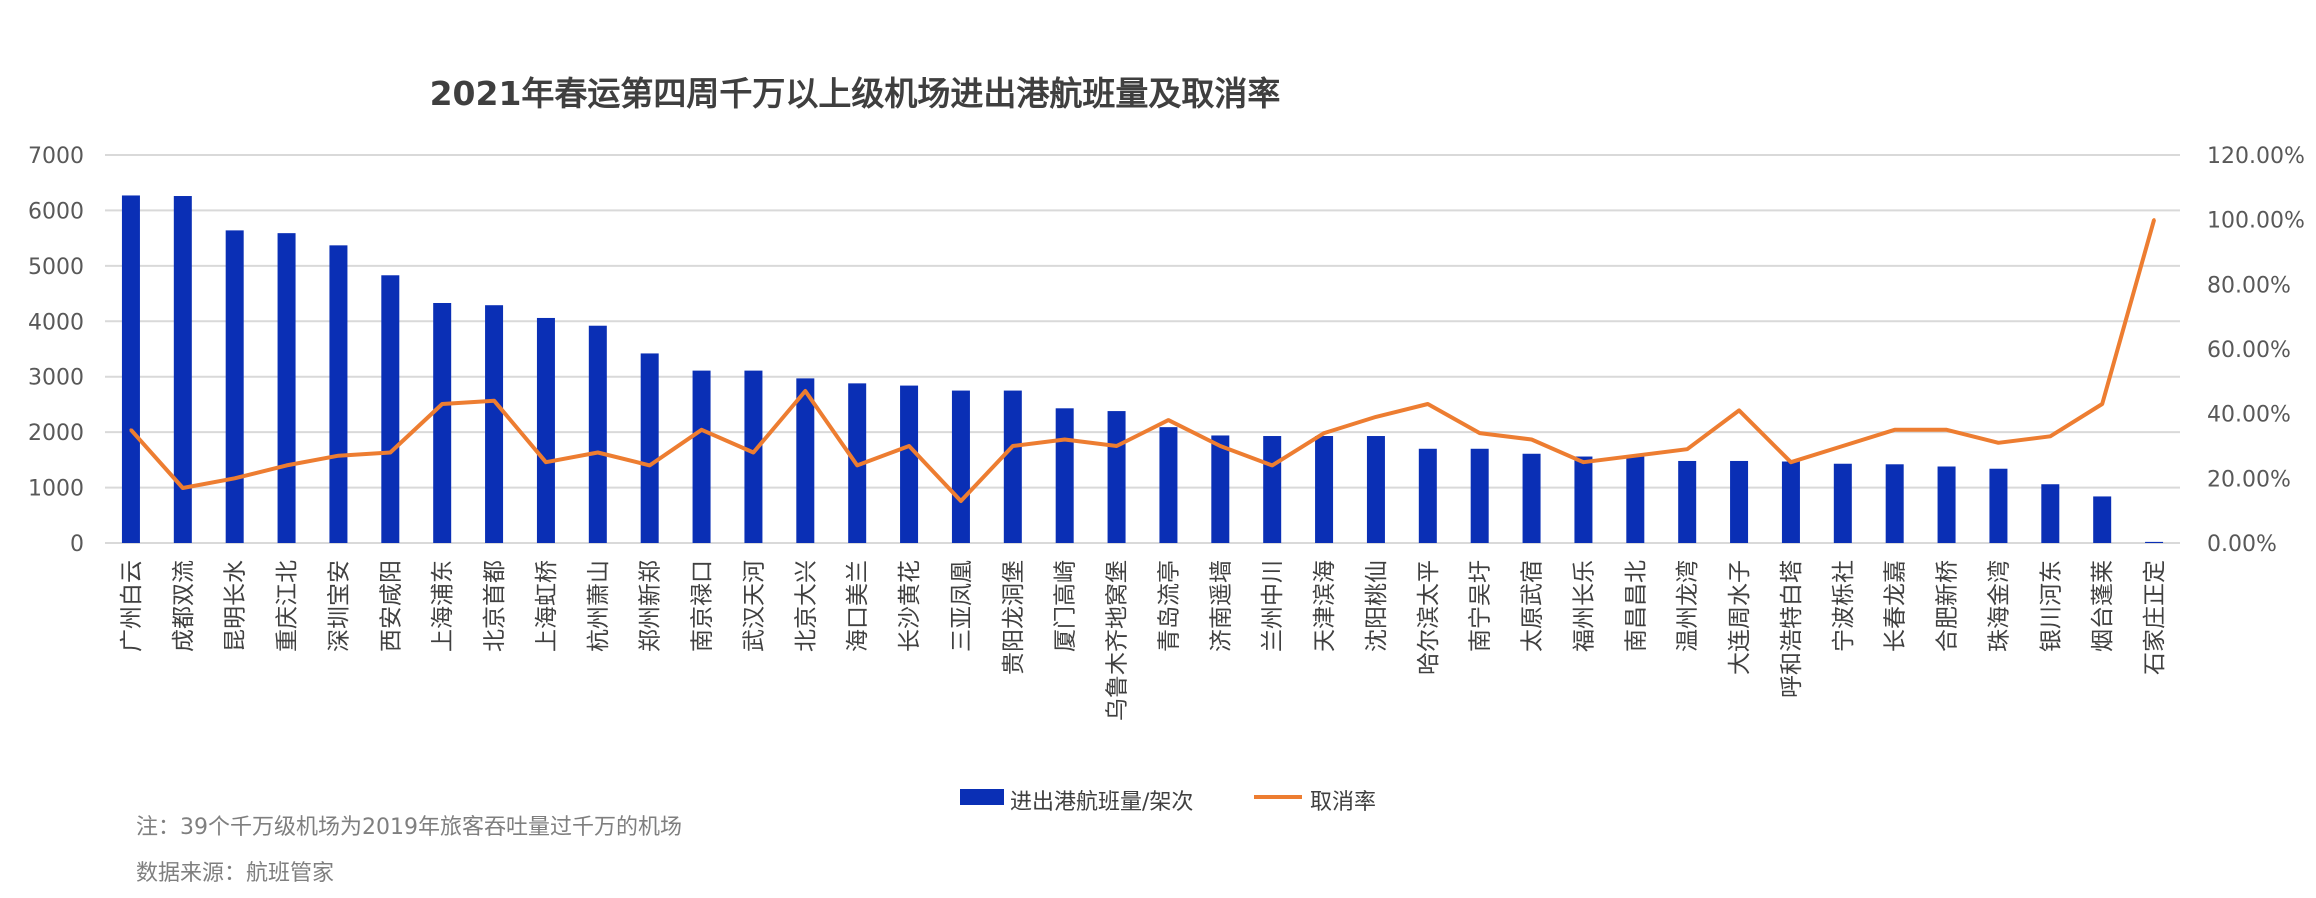  I want to click on category-label: 深圳宝安, so click(339, 606).